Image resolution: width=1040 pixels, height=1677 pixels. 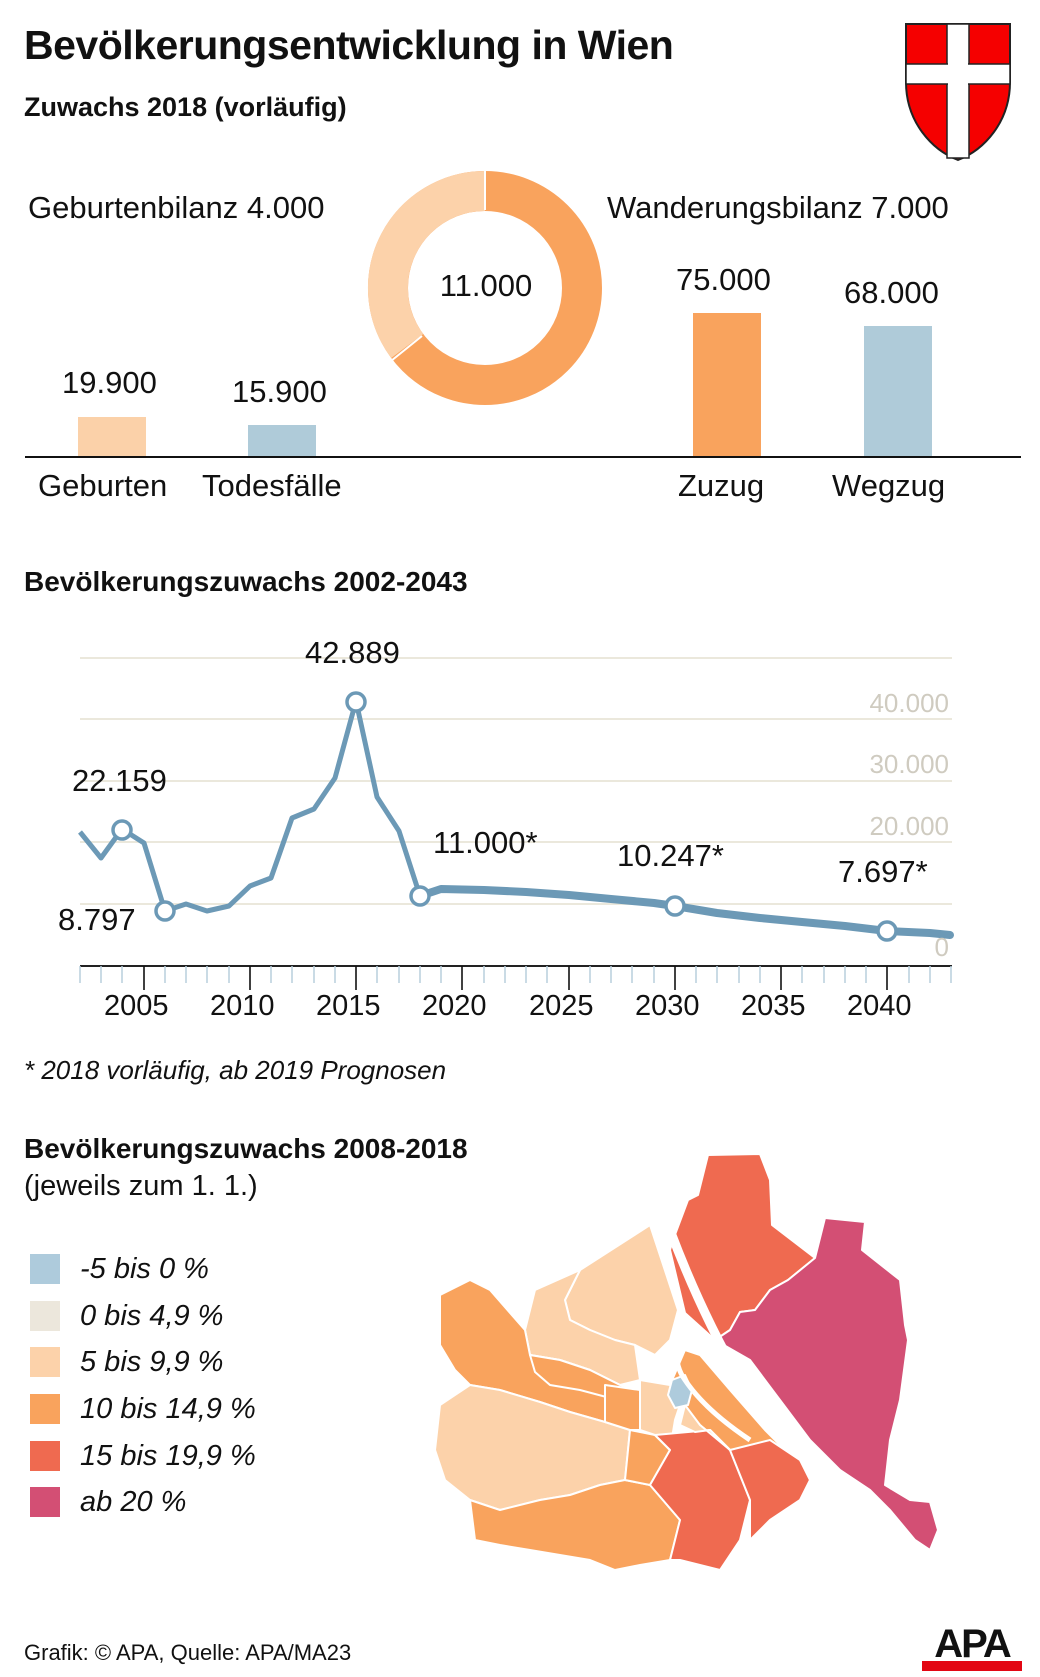 I want to click on legend-item: ab 20 %, so click(x=108, y=1502).